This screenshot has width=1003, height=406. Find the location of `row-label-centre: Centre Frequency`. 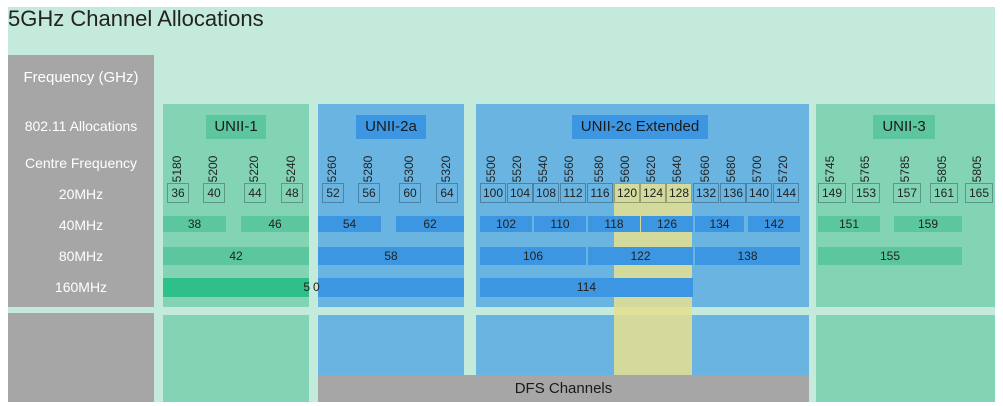

row-label-centre: Centre Frequency is located at coordinates (81, 163).